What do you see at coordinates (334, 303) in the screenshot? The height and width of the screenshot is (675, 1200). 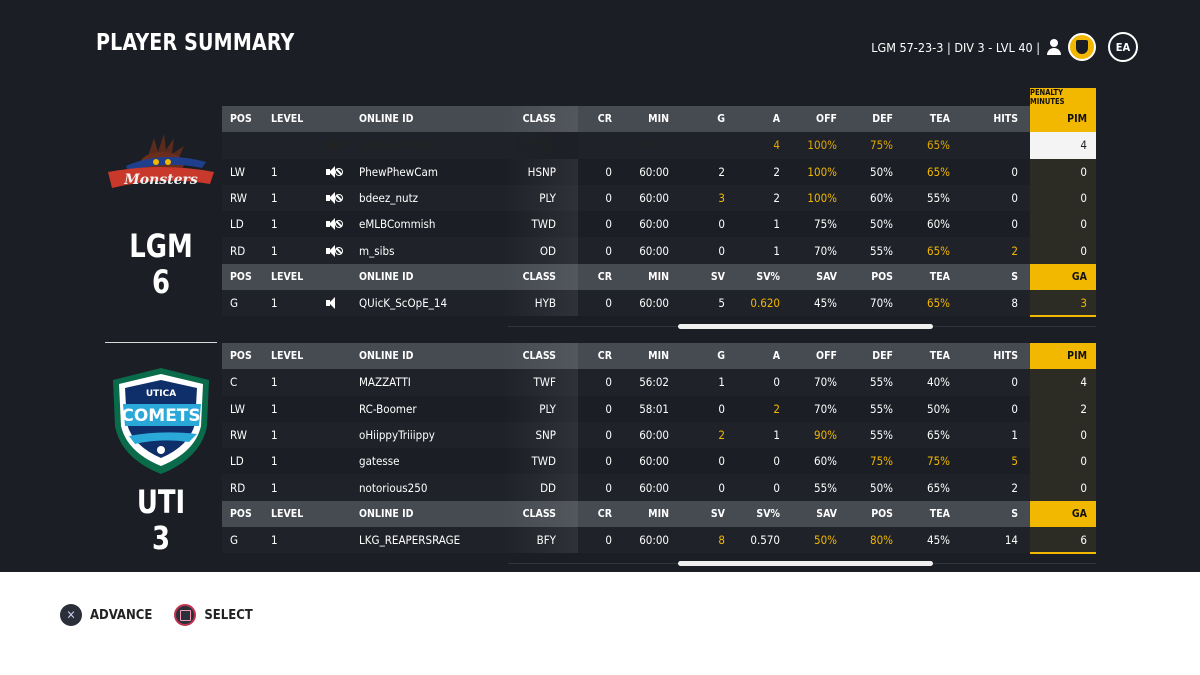 I see `speaker-icon` at bounding box center [334, 303].